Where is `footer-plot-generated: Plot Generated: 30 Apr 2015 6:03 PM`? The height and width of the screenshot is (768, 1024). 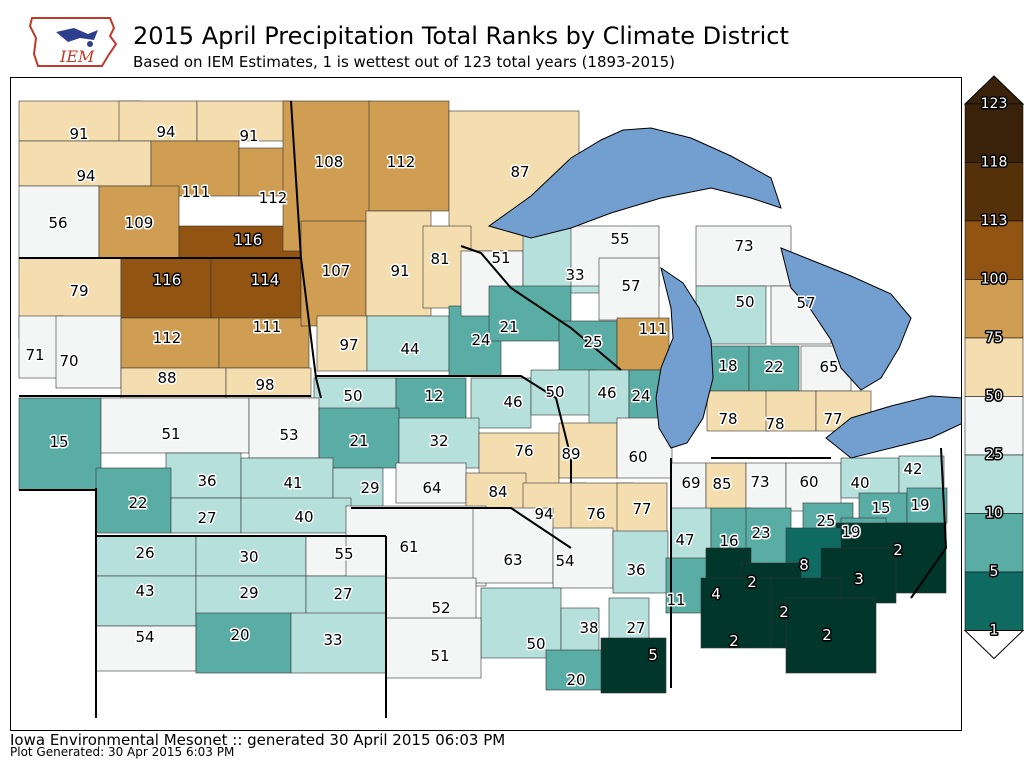 footer-plot-generated: Plot Generated: 30 Apr 2015 6:03 PM is located at coordinates (122, 752).